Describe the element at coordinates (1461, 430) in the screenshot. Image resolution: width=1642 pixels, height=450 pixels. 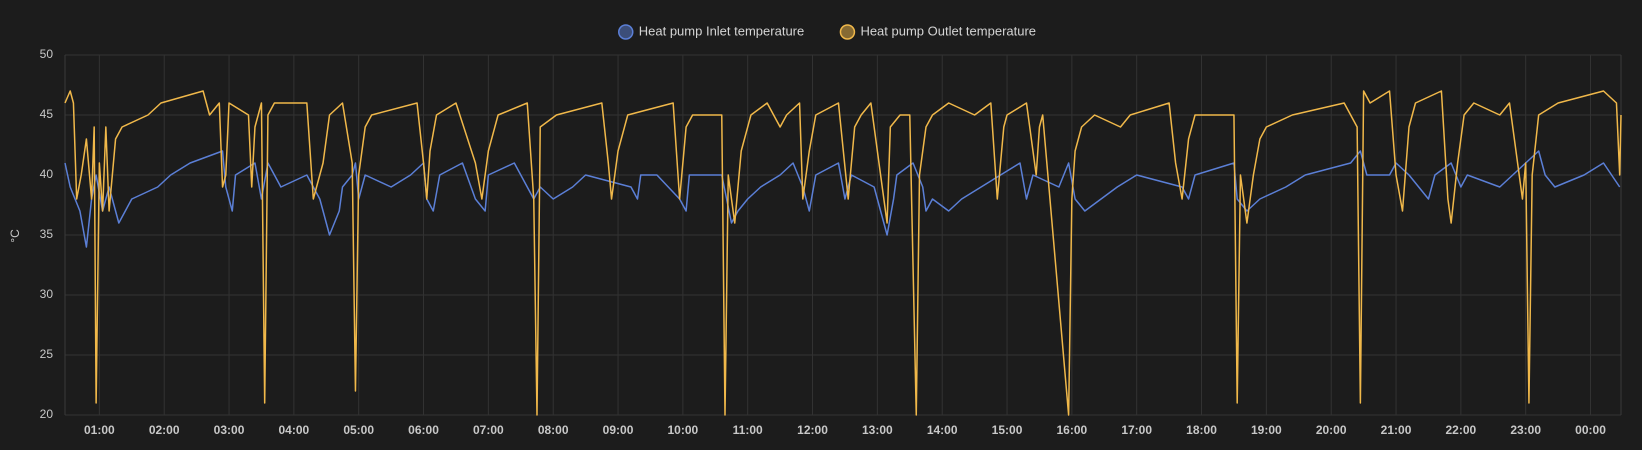
I see `x-tick-label: 22:00` at that location.